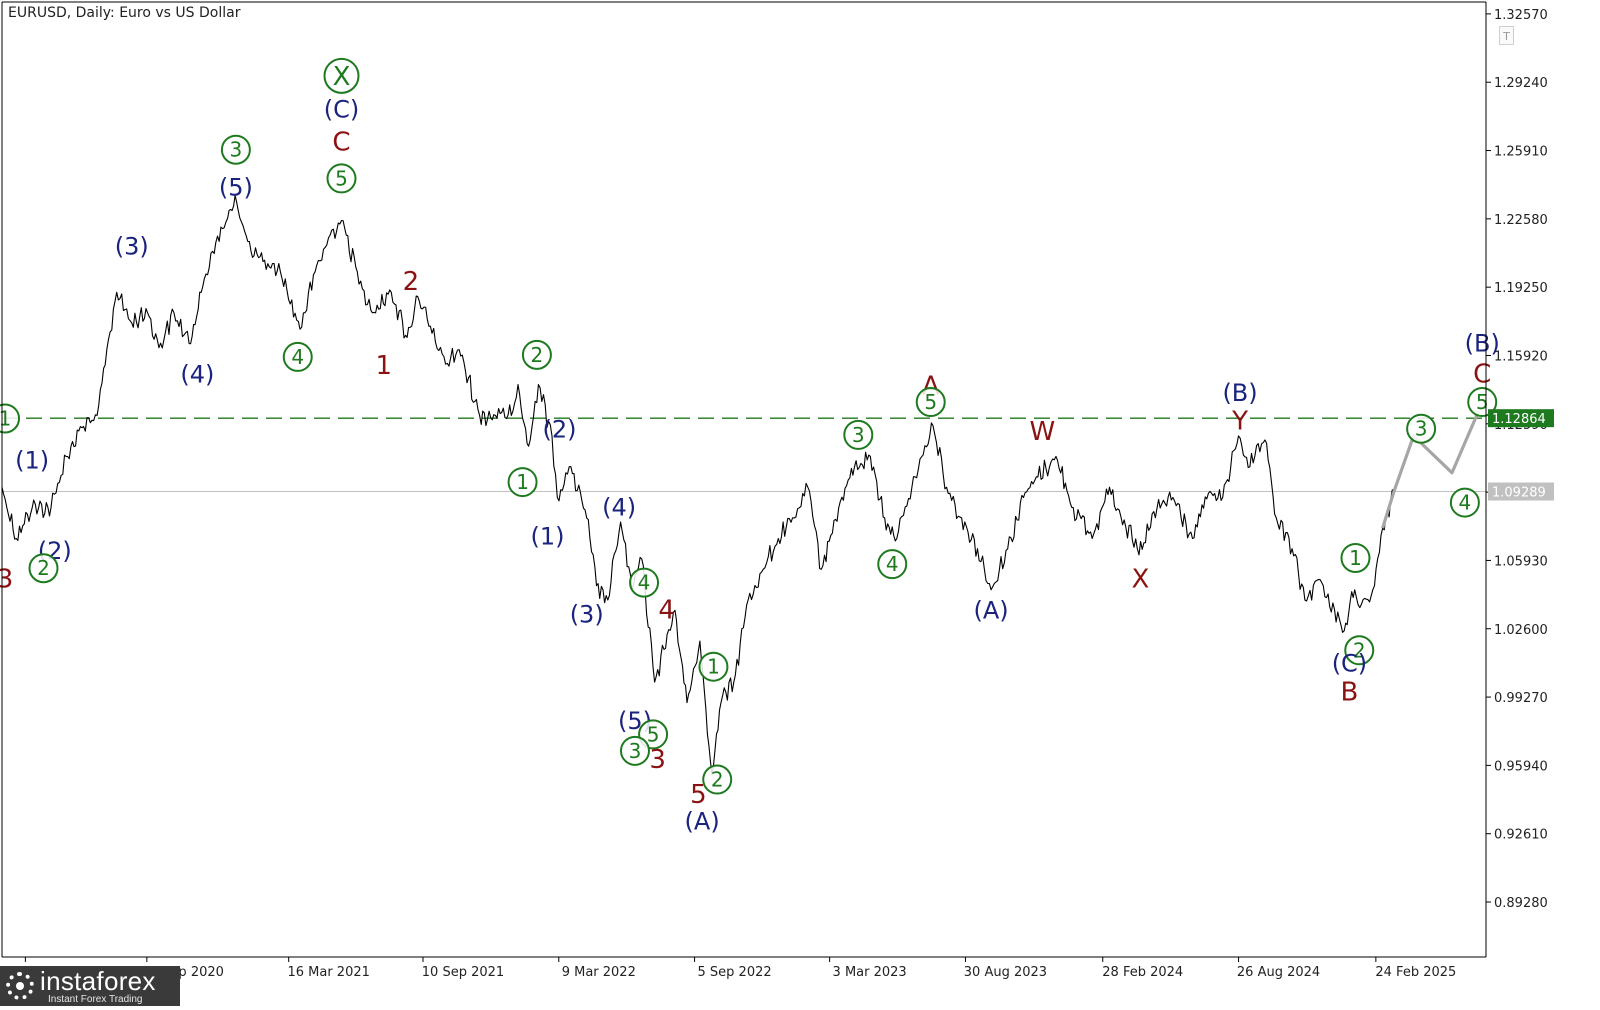  What do you see at coordinates (1278, 972) in the screenshot?
I see `x-tick-label-9: 26 Aug 2024` at bounding box center [1278, 972].